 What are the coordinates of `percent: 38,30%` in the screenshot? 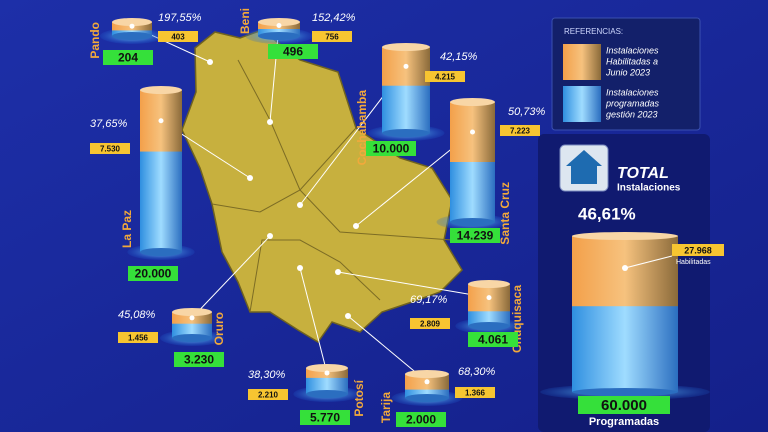 It's located at (267, 375).